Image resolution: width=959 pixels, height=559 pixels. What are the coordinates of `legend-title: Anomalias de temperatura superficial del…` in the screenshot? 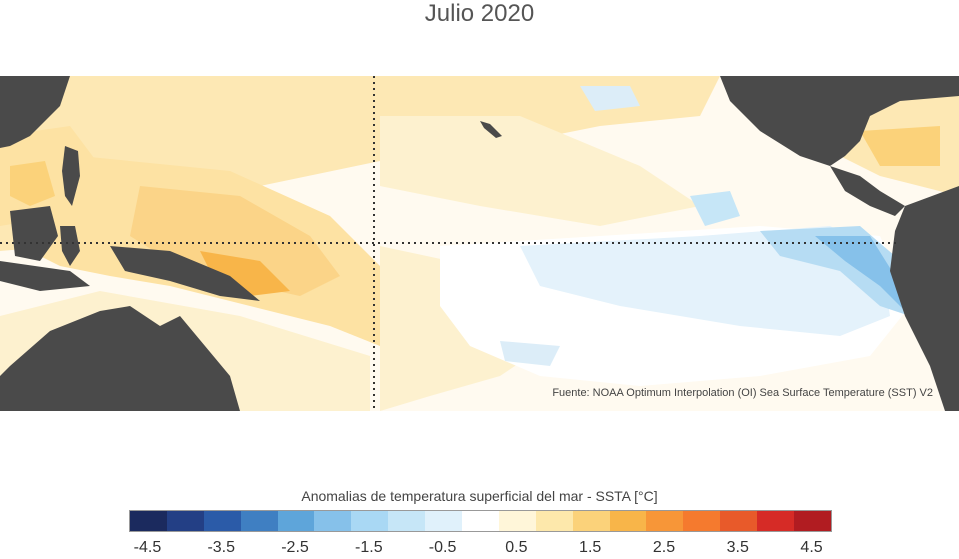 It's located at (479, 496).